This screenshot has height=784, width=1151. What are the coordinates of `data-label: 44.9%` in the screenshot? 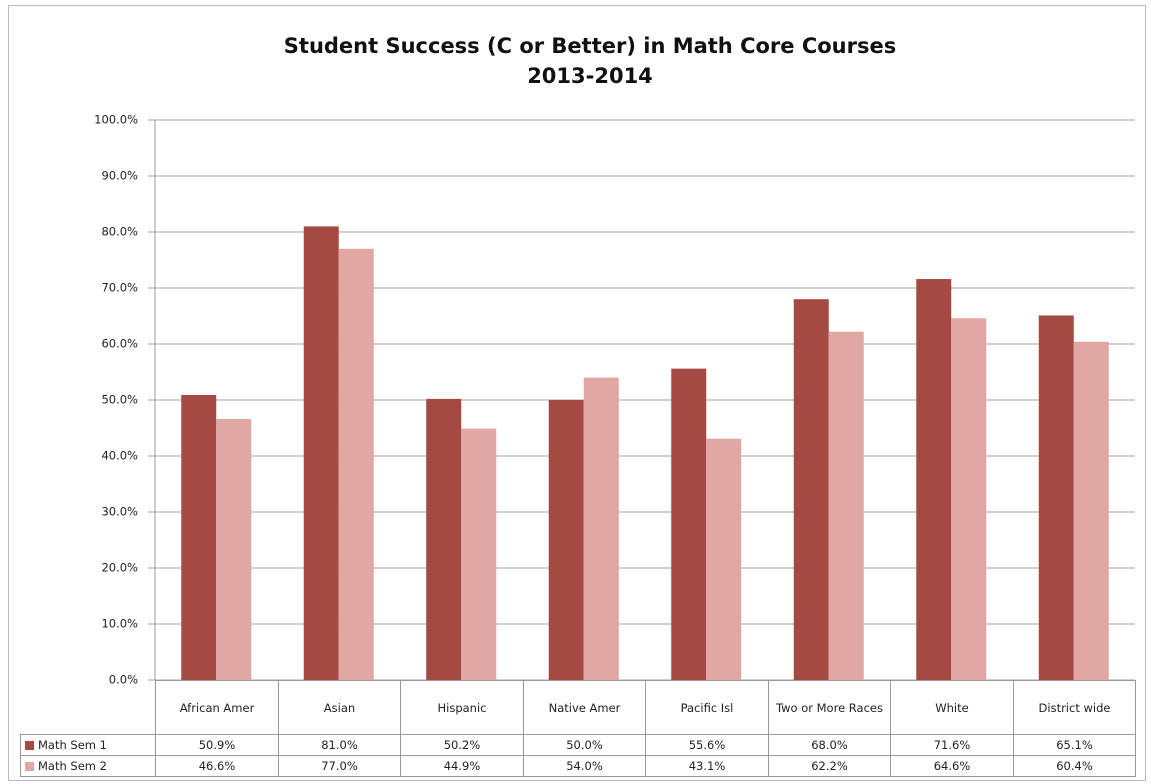 It's located at (462, 766).